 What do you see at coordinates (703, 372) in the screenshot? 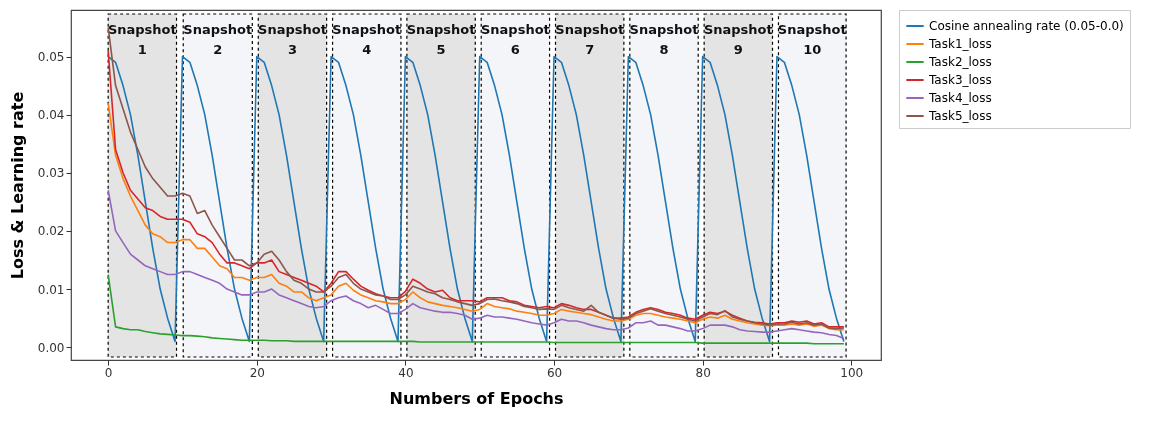
I see `x-tick-label: 80` at bounding box center [703, 372].